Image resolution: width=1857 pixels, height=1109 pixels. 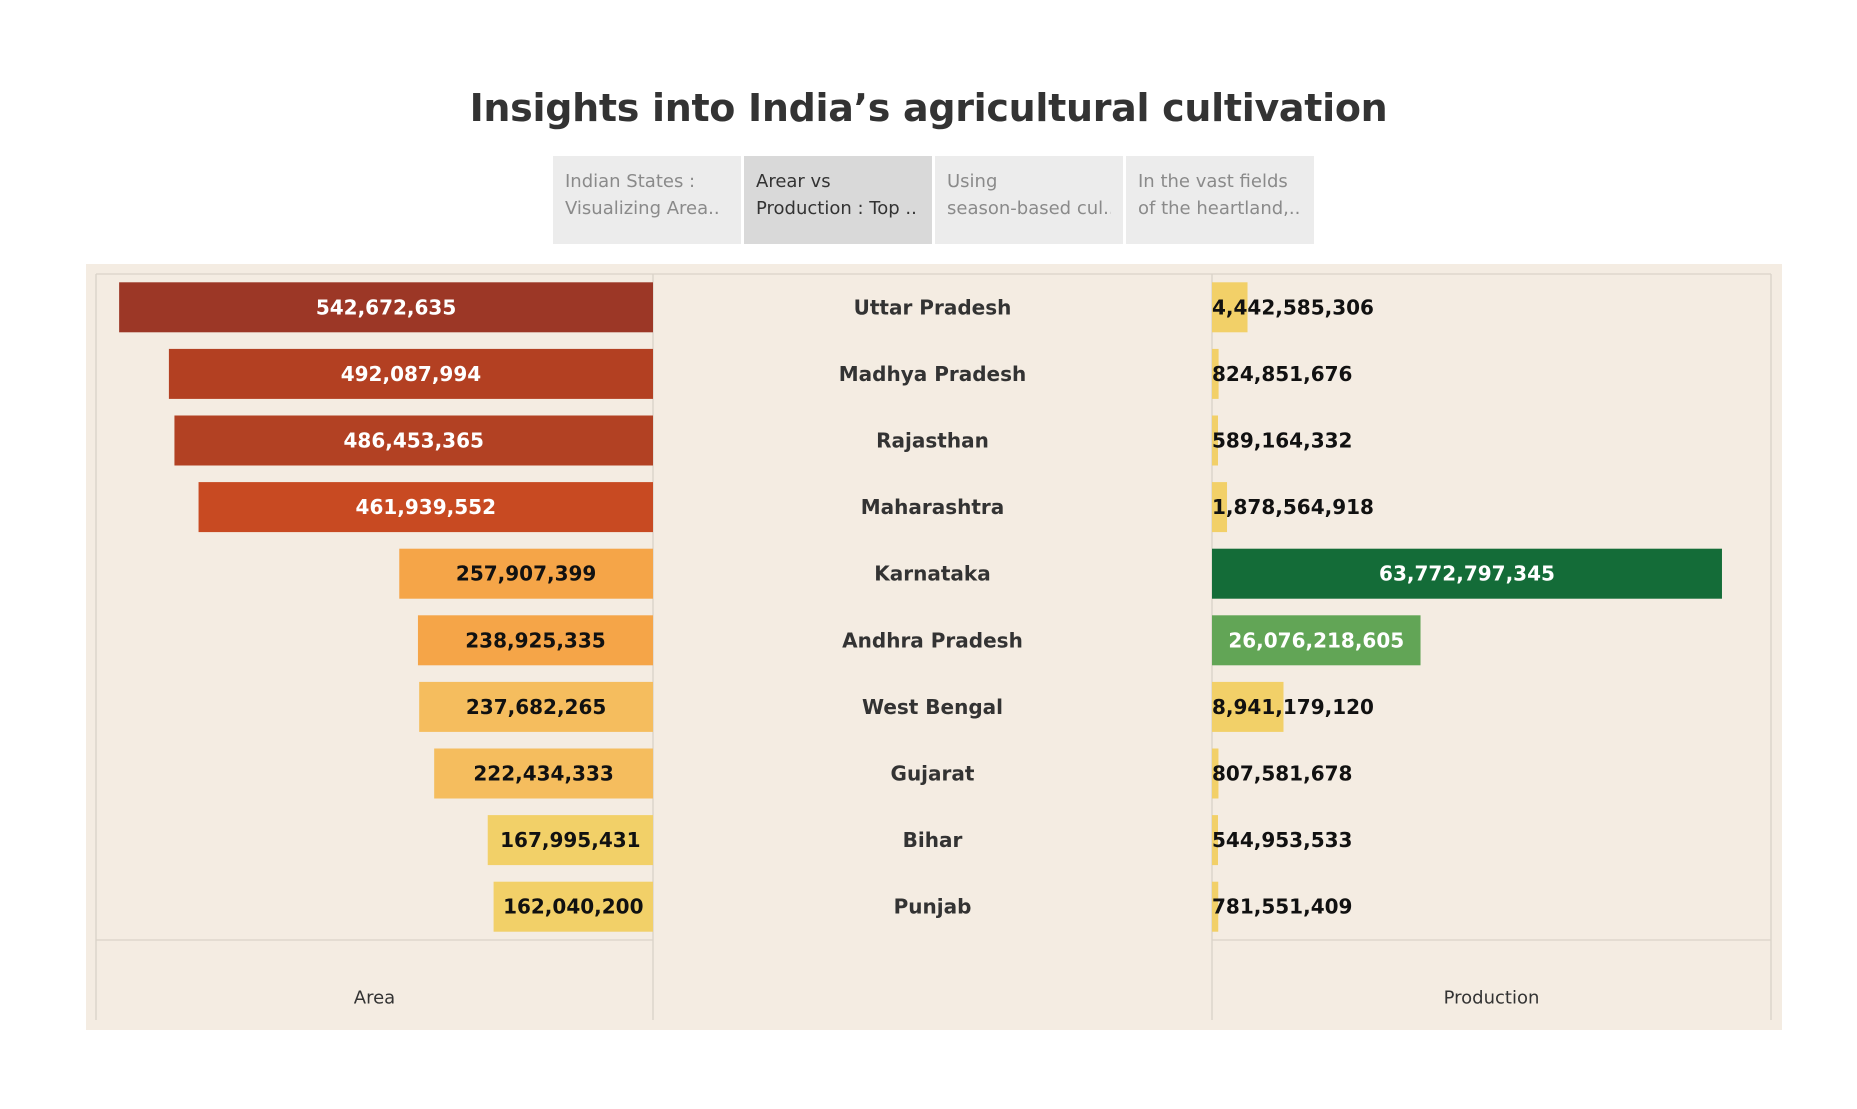 I want to click on production-bar-label: 544,953,533, so click(x=1282, y=840).